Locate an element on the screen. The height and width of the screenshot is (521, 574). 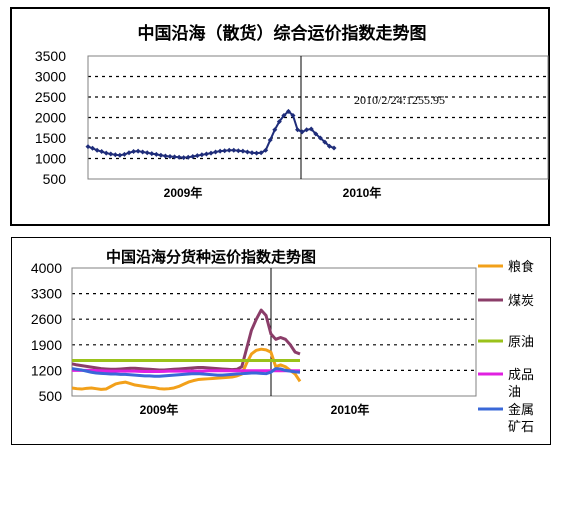
legend-label: 原油 is located at coordinates (521, 342).